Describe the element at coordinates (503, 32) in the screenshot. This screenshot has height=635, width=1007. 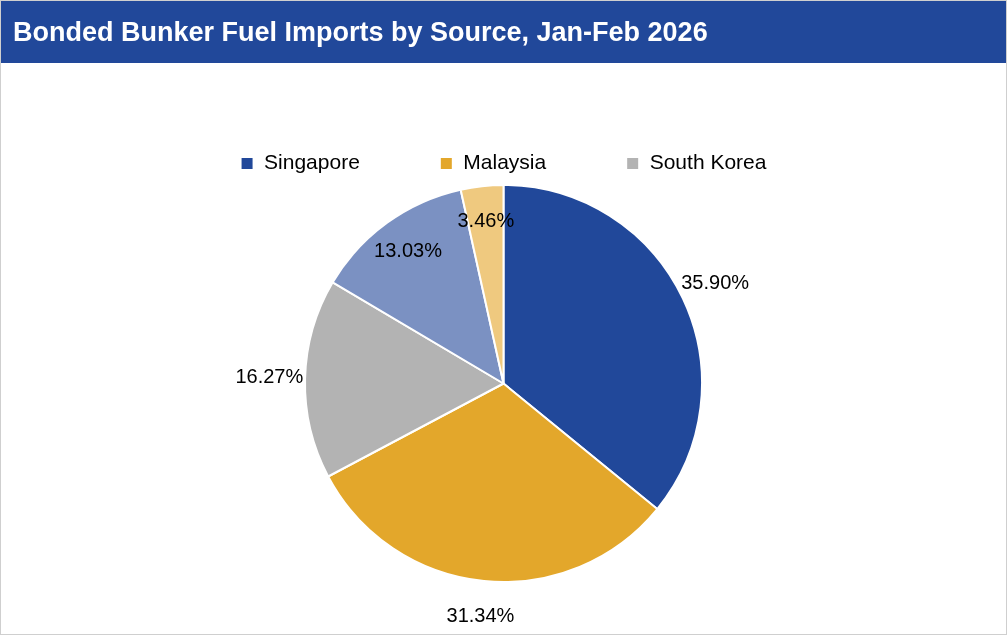
I see `chart-title: Bonded Bunker Fuel Imports by Source, Jan-Feb 2026` at that location.